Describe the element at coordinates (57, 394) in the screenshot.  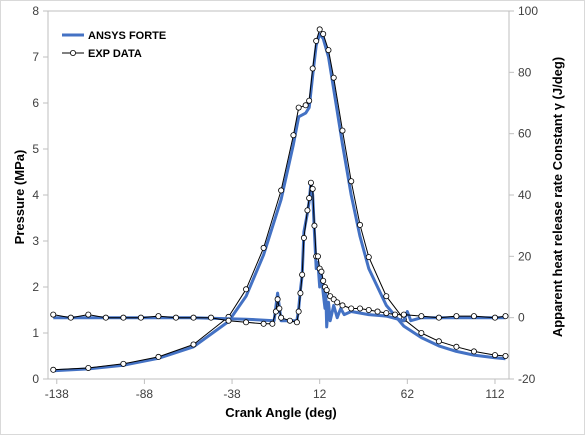
I see `x-tick-label: -138` at that location.